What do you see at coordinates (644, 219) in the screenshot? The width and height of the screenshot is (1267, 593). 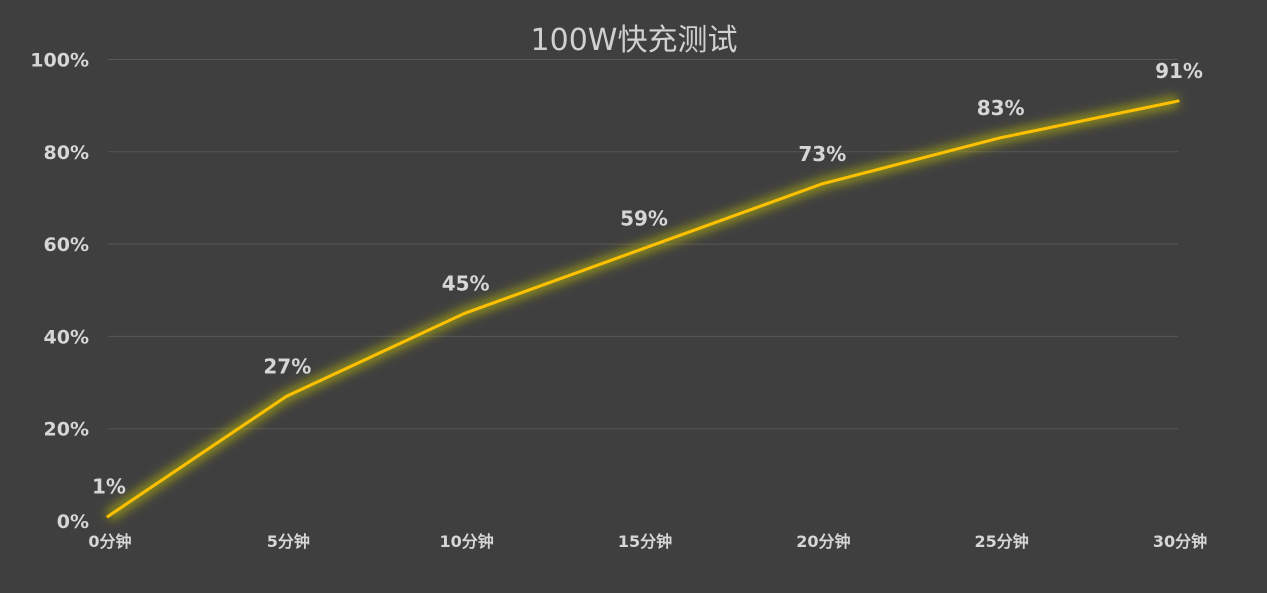 I see `data-label: 59%` at bounding box center [644, 219].